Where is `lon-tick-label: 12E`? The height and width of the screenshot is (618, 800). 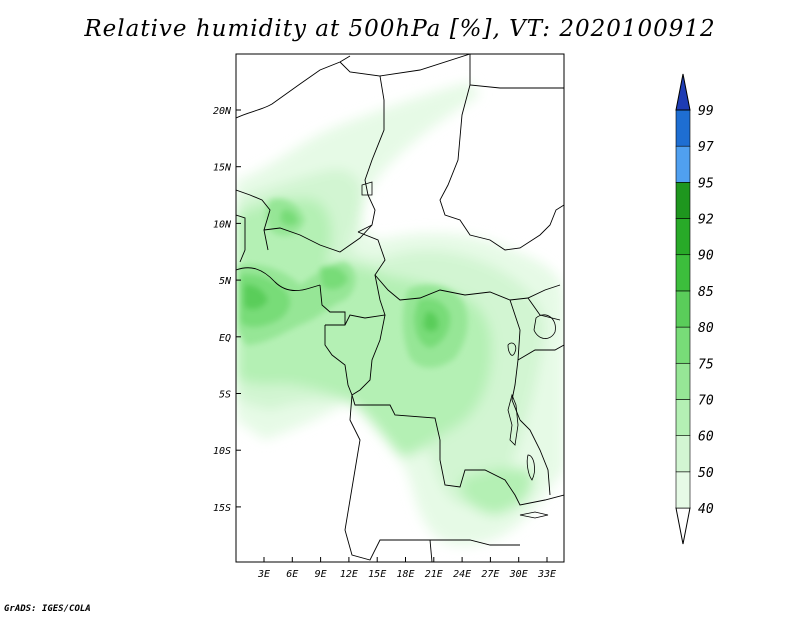 lon-tick-label: 12E is located at coordinates (349, 574).